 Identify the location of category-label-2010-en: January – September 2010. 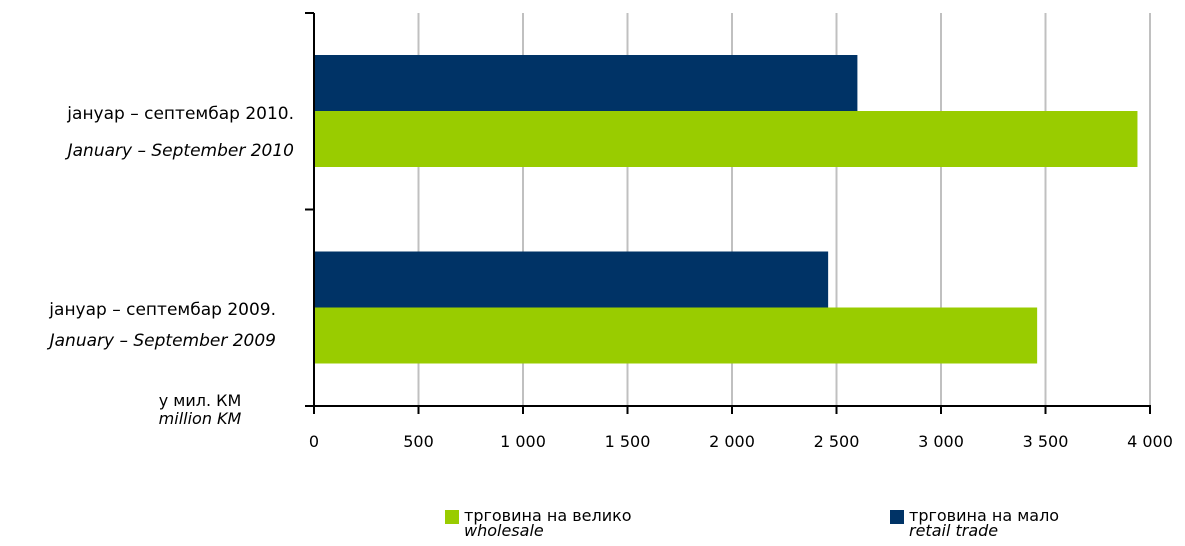
(180, 151).